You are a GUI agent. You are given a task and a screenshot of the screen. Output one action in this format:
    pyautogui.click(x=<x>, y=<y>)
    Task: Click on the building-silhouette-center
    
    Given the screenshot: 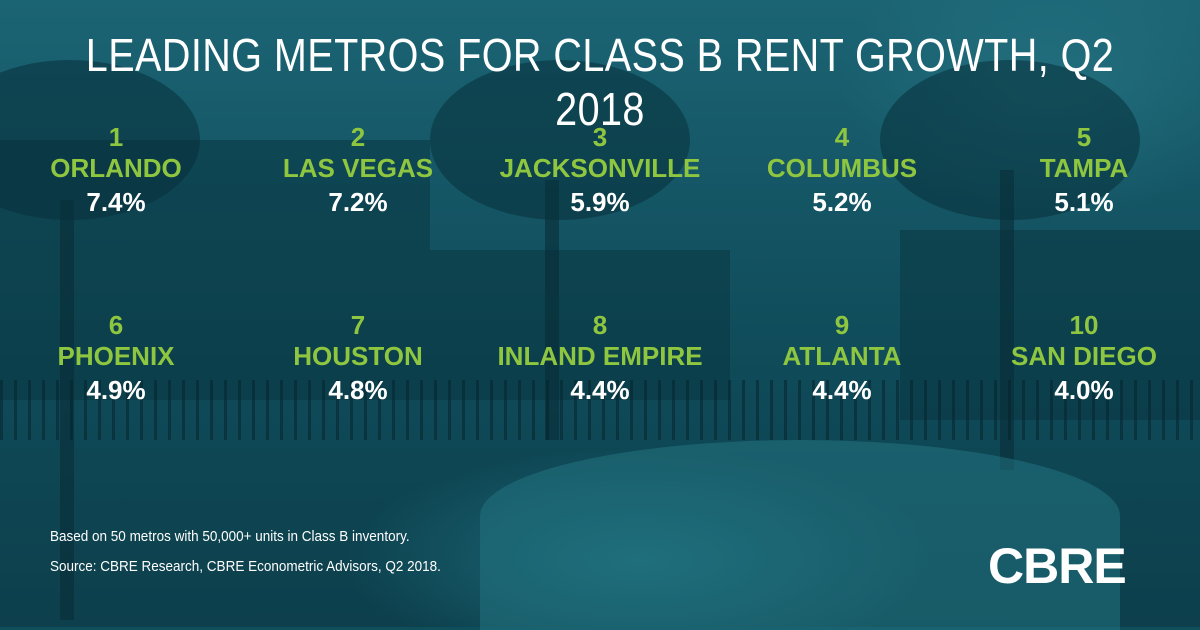 What is the action you would take?
    pyautogui.click(x=580, y=325)
    